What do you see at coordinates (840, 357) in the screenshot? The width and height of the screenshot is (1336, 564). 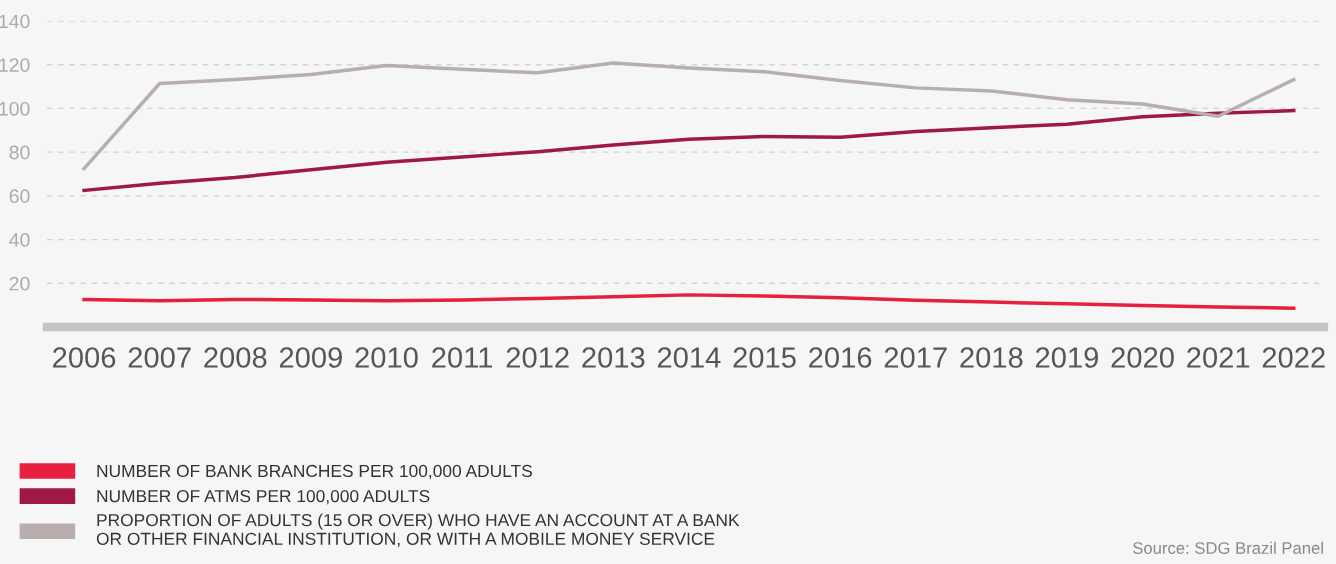 I see `x-tick-label: 2016` at bounding box center [840, 357].